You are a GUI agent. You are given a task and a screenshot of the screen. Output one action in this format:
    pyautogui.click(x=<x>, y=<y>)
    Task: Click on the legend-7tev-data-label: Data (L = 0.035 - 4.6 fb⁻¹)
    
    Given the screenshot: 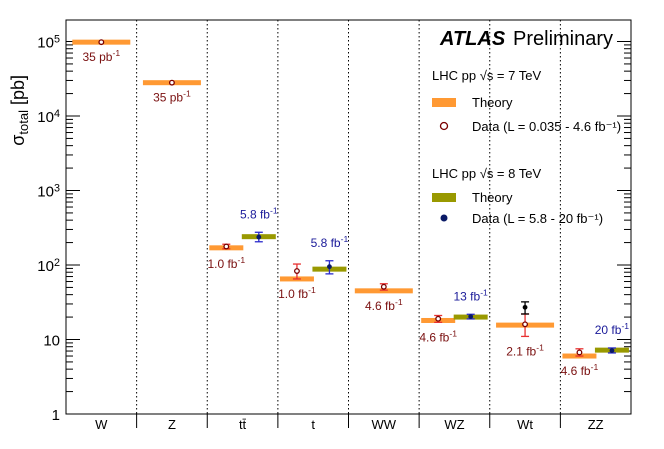 What is the action you would take?
    pyautogui.click(x=546, y=126)
    